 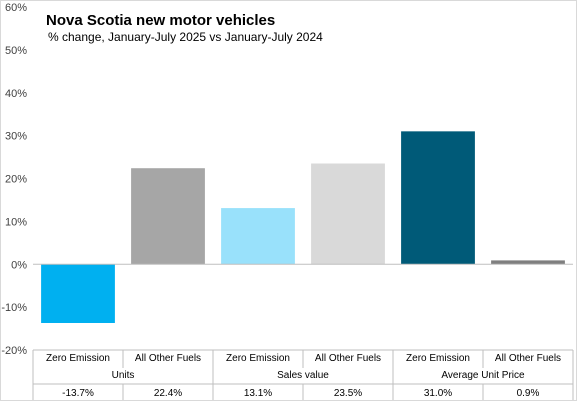 I want to click on data-value-label: -13.7%, so click(x=78, y=393).